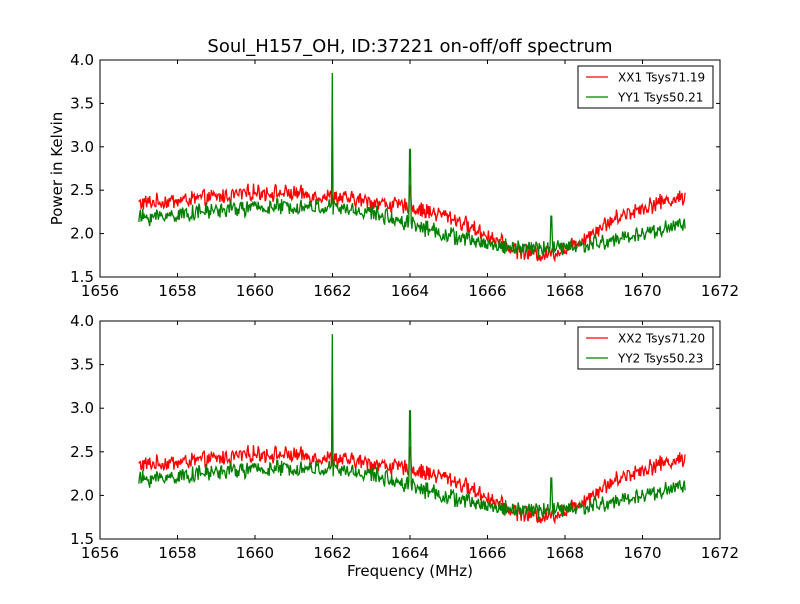 This screenshot has height=604, width=800. I want to click on legend-label: XX2 Tsys71.20, so click(661, 339).